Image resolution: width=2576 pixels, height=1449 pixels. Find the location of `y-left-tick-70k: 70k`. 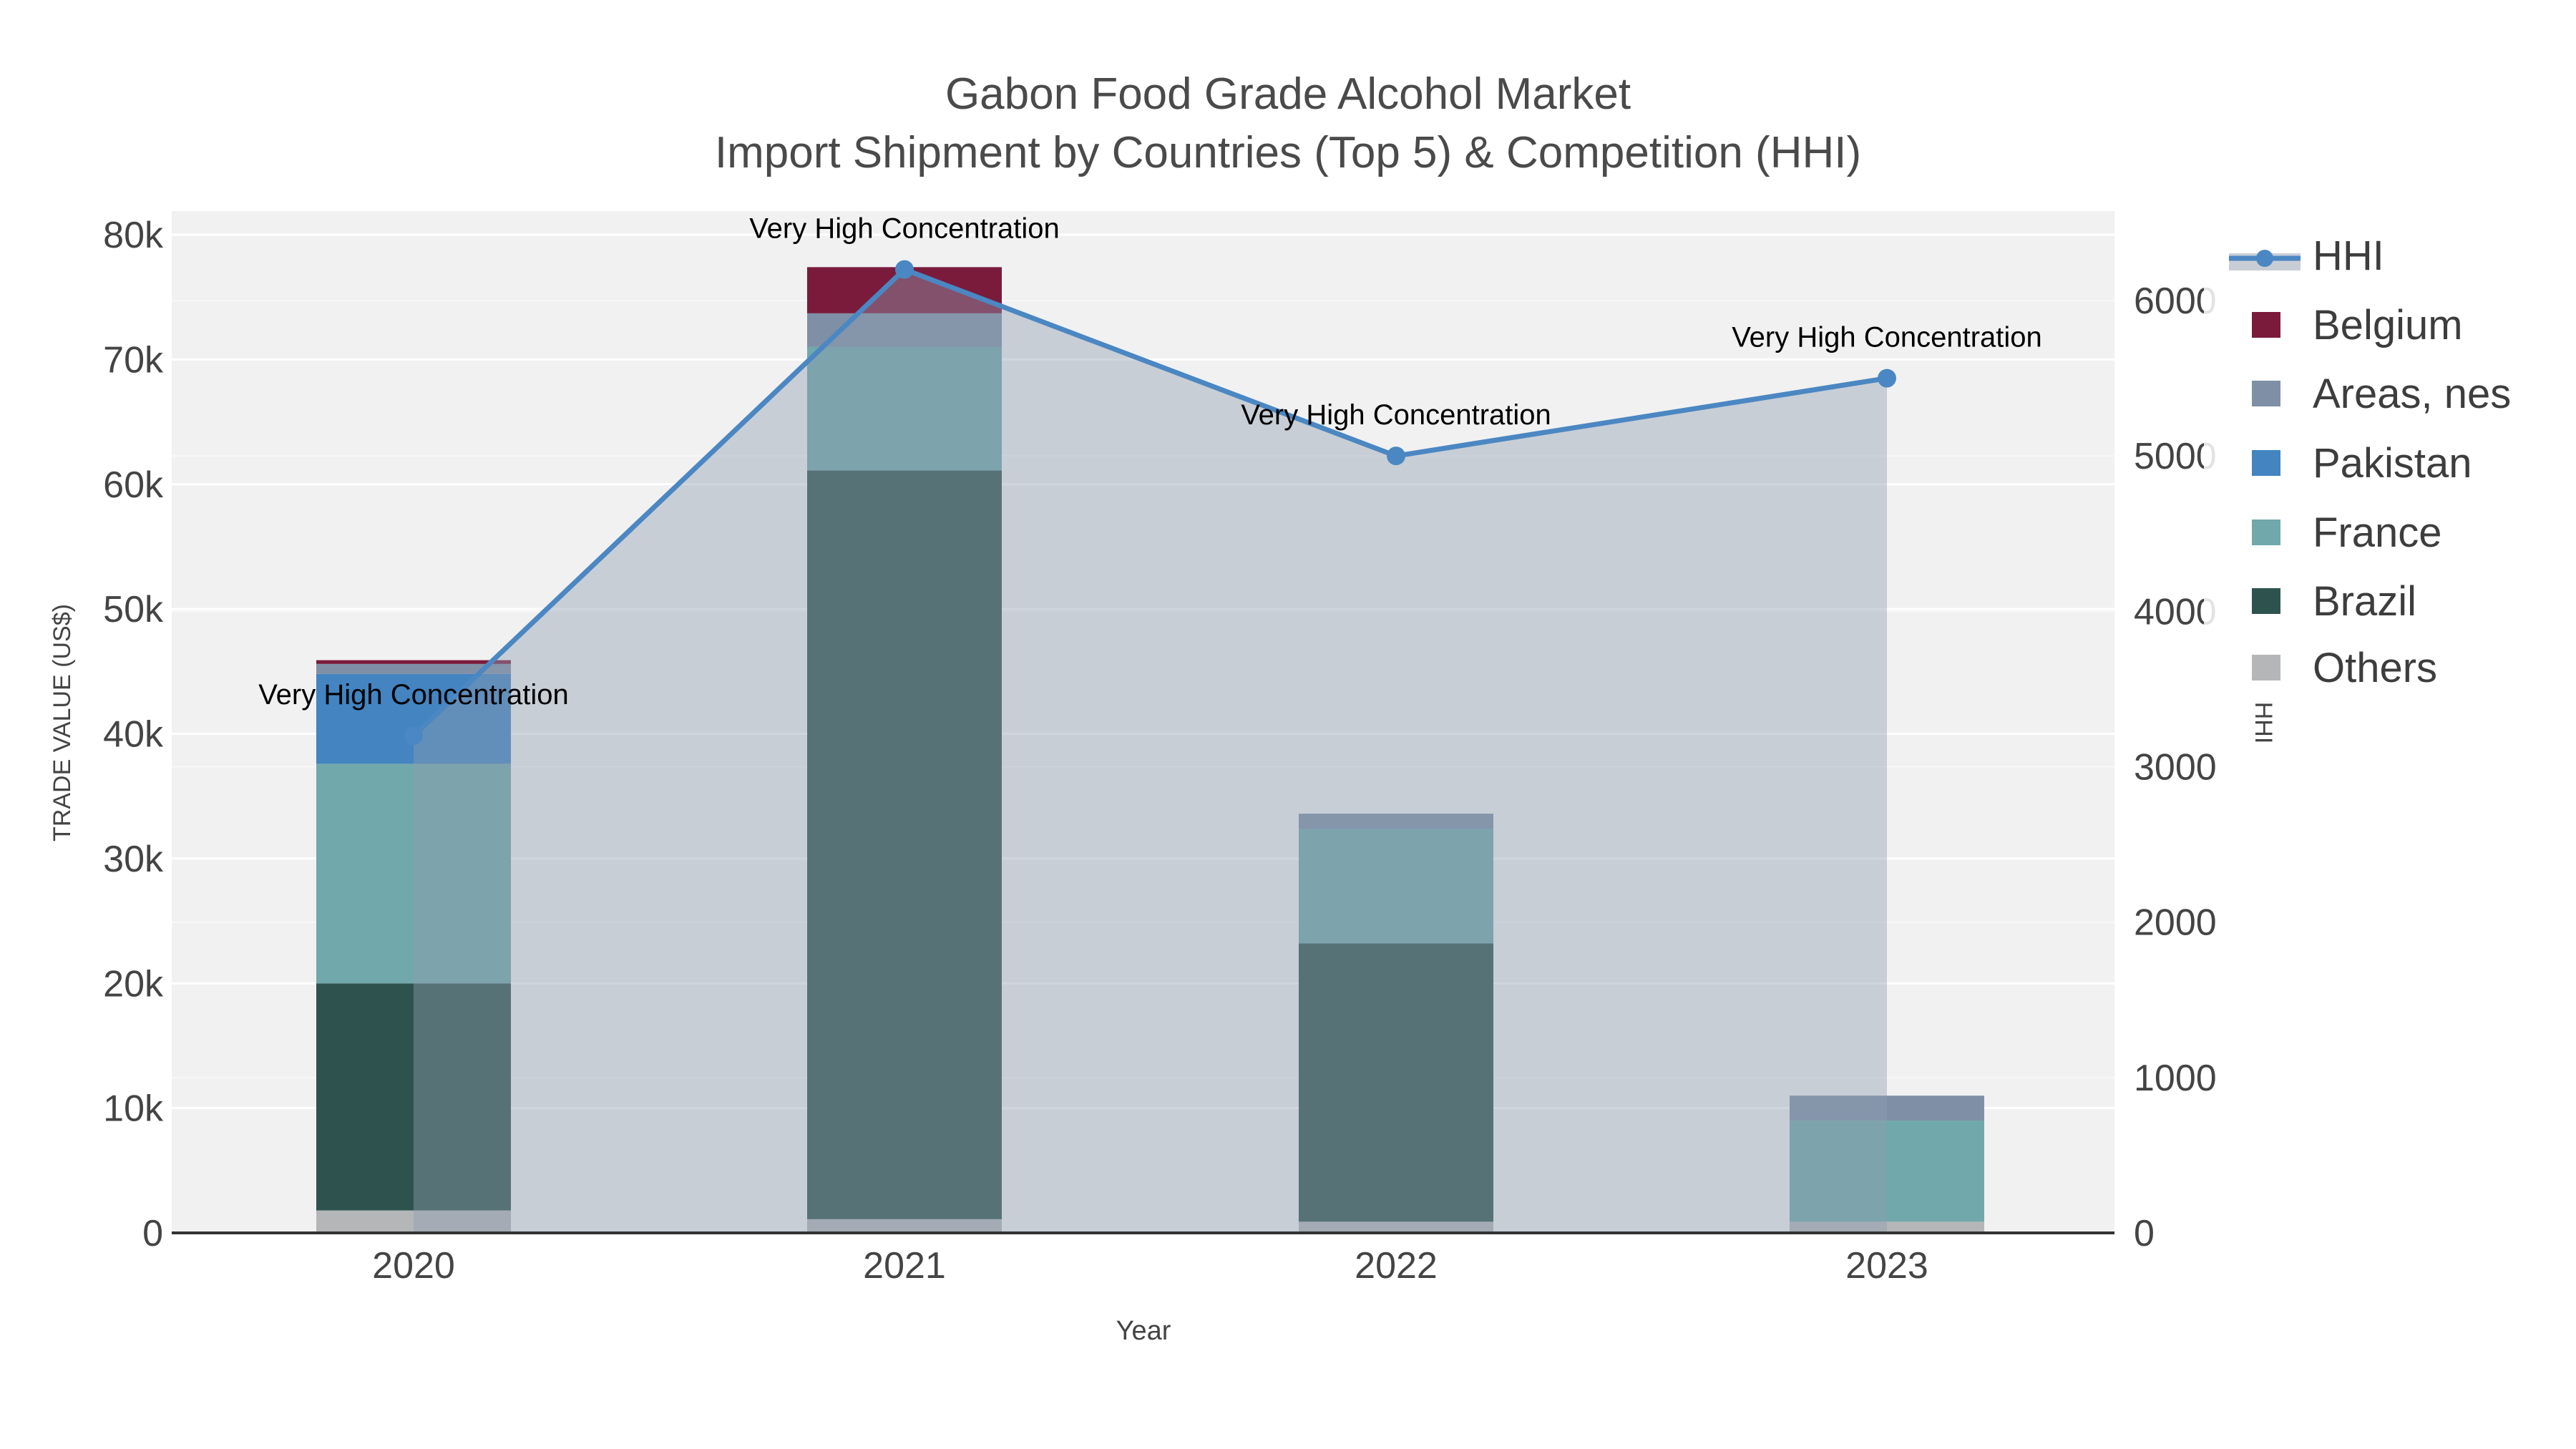

y-left-tick-70k: 70k is located at coordinates (133, 360).